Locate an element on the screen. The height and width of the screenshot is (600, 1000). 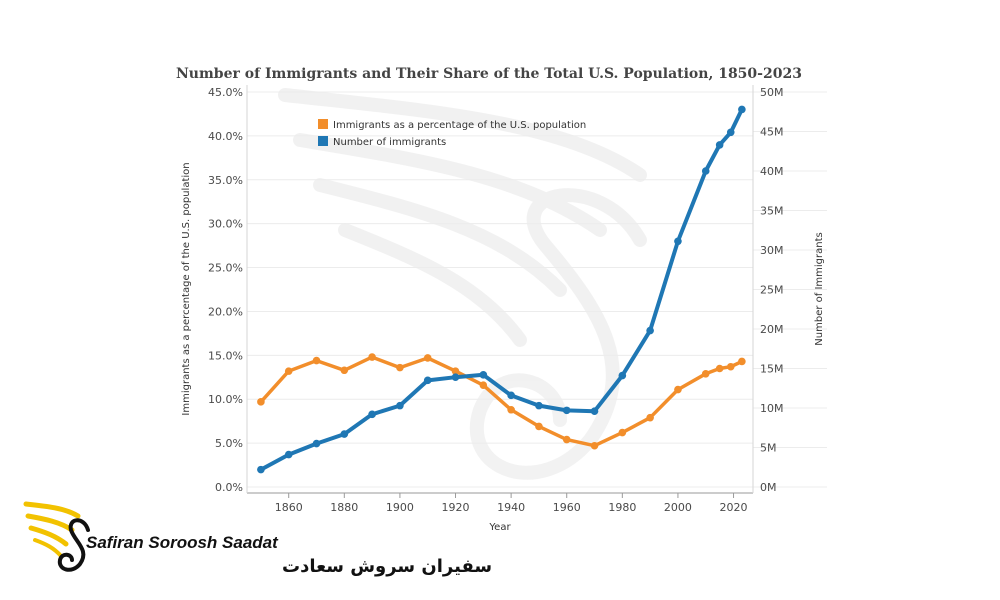
right-tick-label: 25M is located at coordinates (772, 290).